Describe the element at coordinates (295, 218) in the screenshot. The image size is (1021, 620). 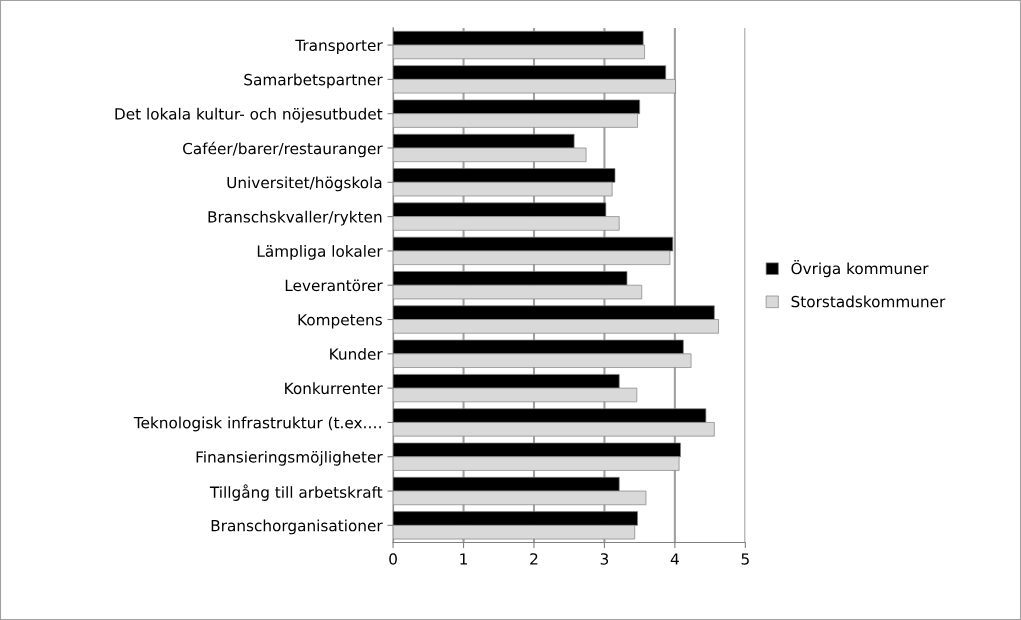
I see `y-tick-label: Branschskvaller/rykten` at that location.